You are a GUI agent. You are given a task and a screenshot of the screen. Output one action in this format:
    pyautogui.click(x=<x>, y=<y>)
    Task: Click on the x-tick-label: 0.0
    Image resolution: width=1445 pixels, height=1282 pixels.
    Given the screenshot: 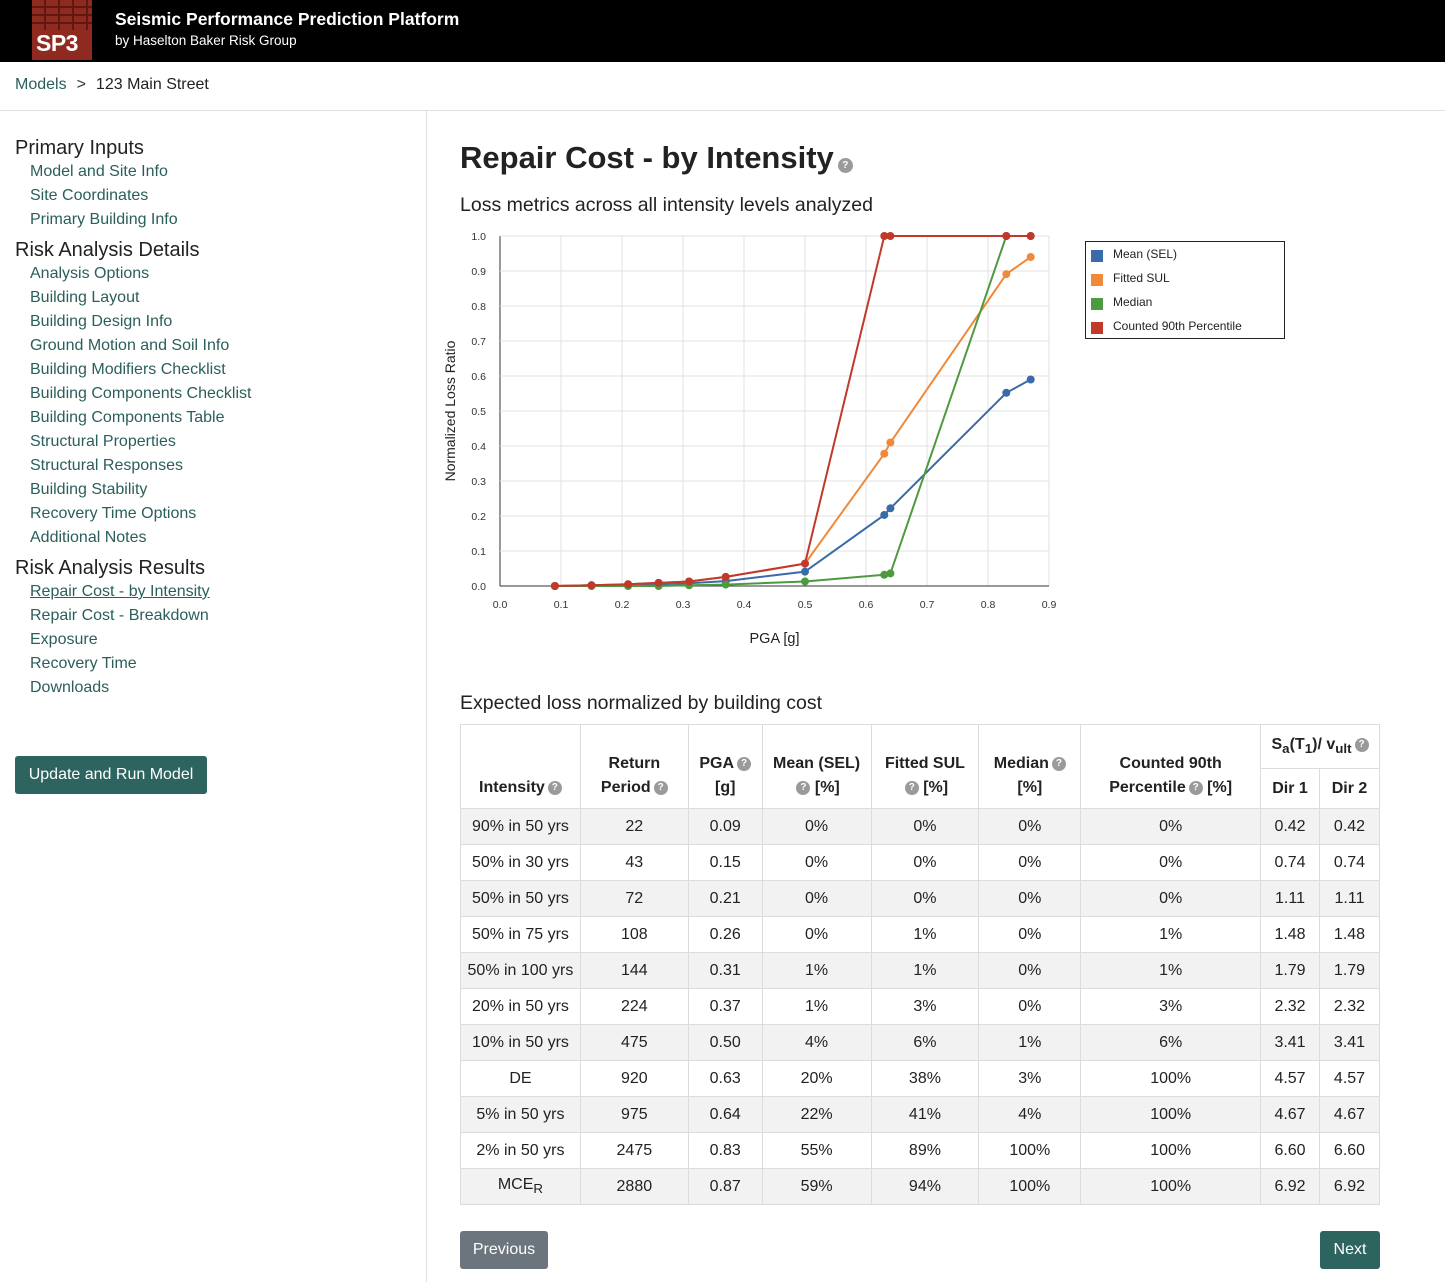 What is the action you would take?
    pyautogui.click(x=500, y=605)
    